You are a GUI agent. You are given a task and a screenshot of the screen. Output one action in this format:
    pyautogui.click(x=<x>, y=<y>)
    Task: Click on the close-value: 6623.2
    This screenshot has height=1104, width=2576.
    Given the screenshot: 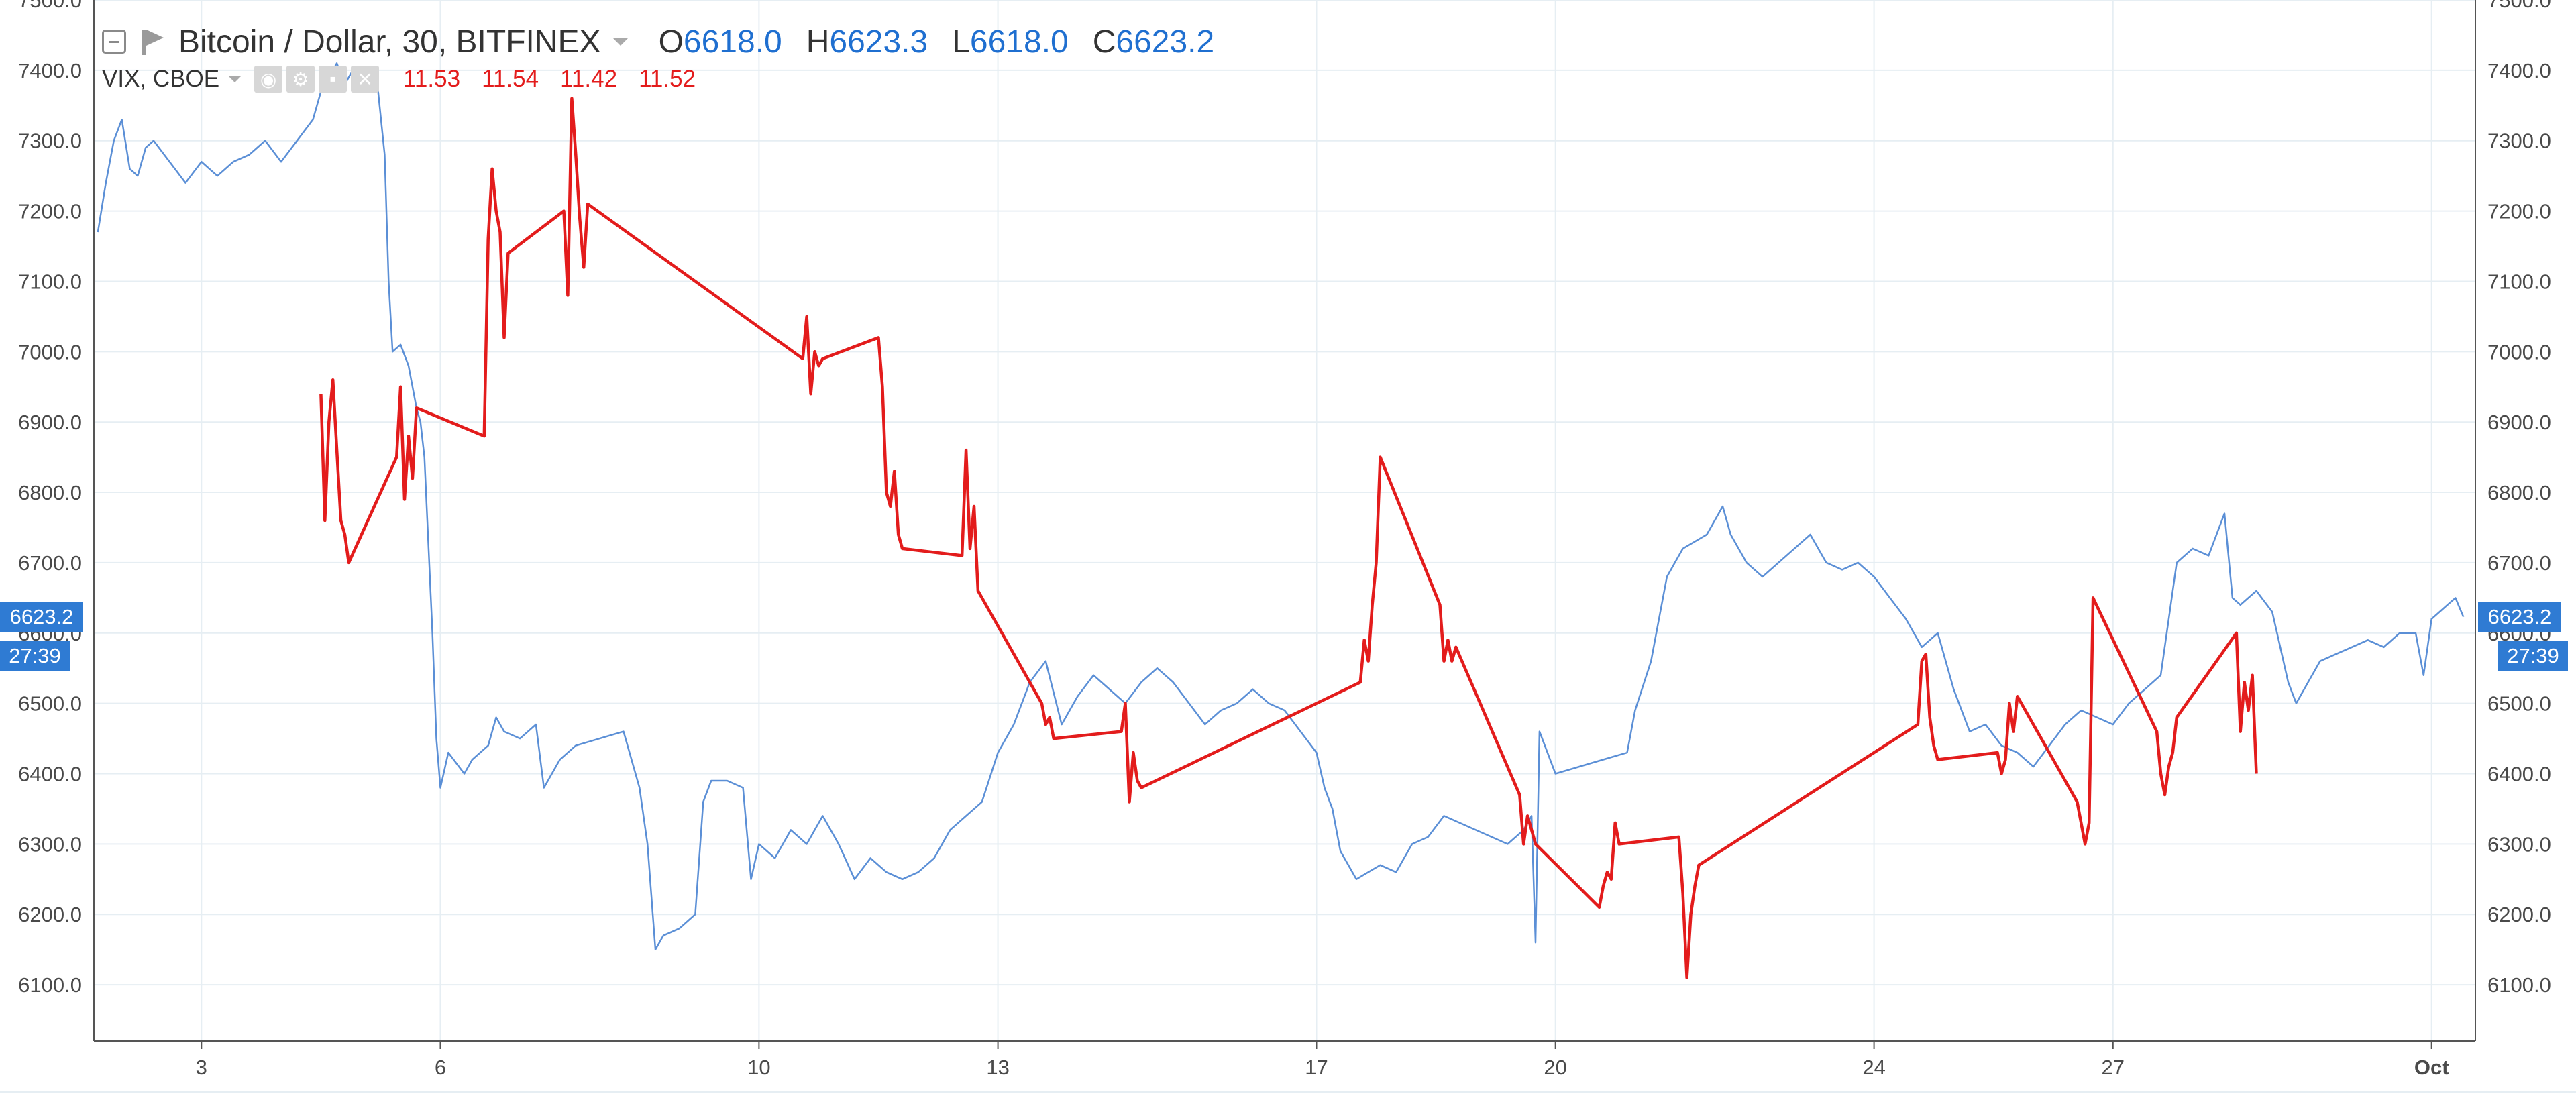 What is the action you would take?
    pyautogui.click(x=1165, y=41)
    